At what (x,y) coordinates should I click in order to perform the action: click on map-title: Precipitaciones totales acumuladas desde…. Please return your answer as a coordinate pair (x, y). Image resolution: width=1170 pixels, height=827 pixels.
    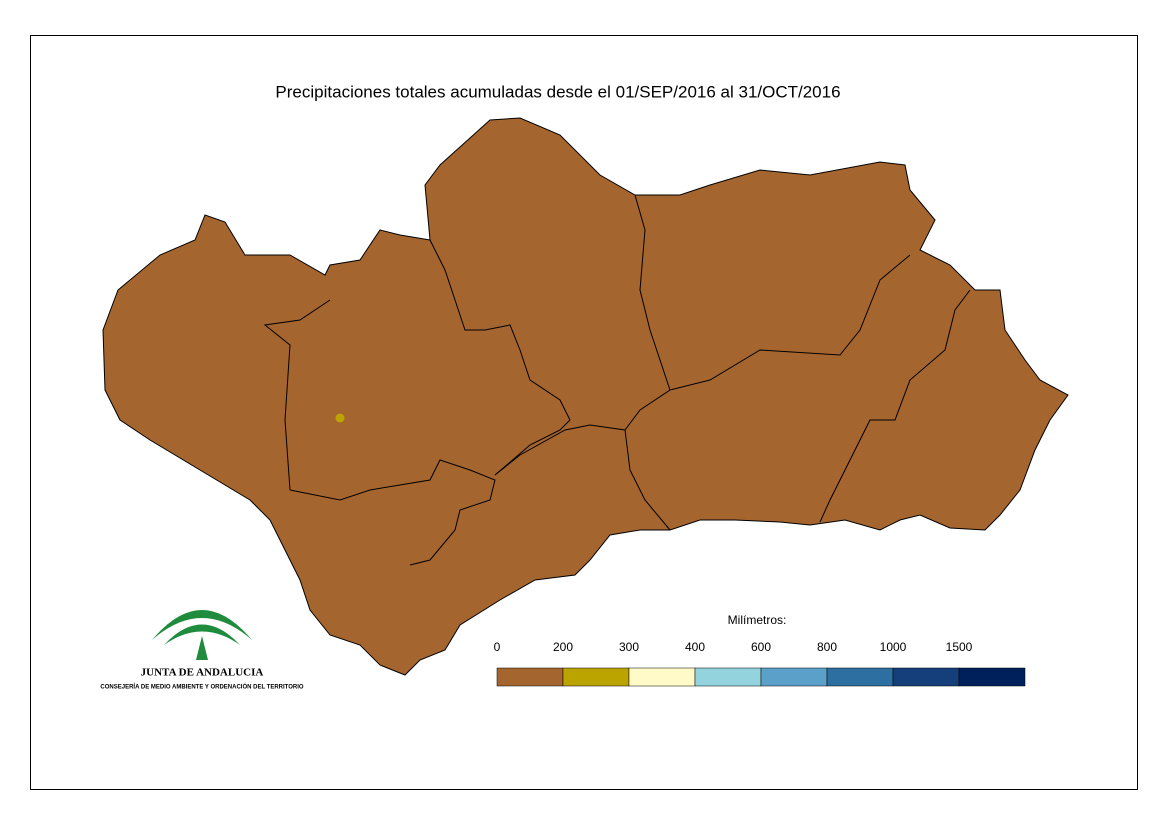
    Looking at the image, I should click on (557, 91).